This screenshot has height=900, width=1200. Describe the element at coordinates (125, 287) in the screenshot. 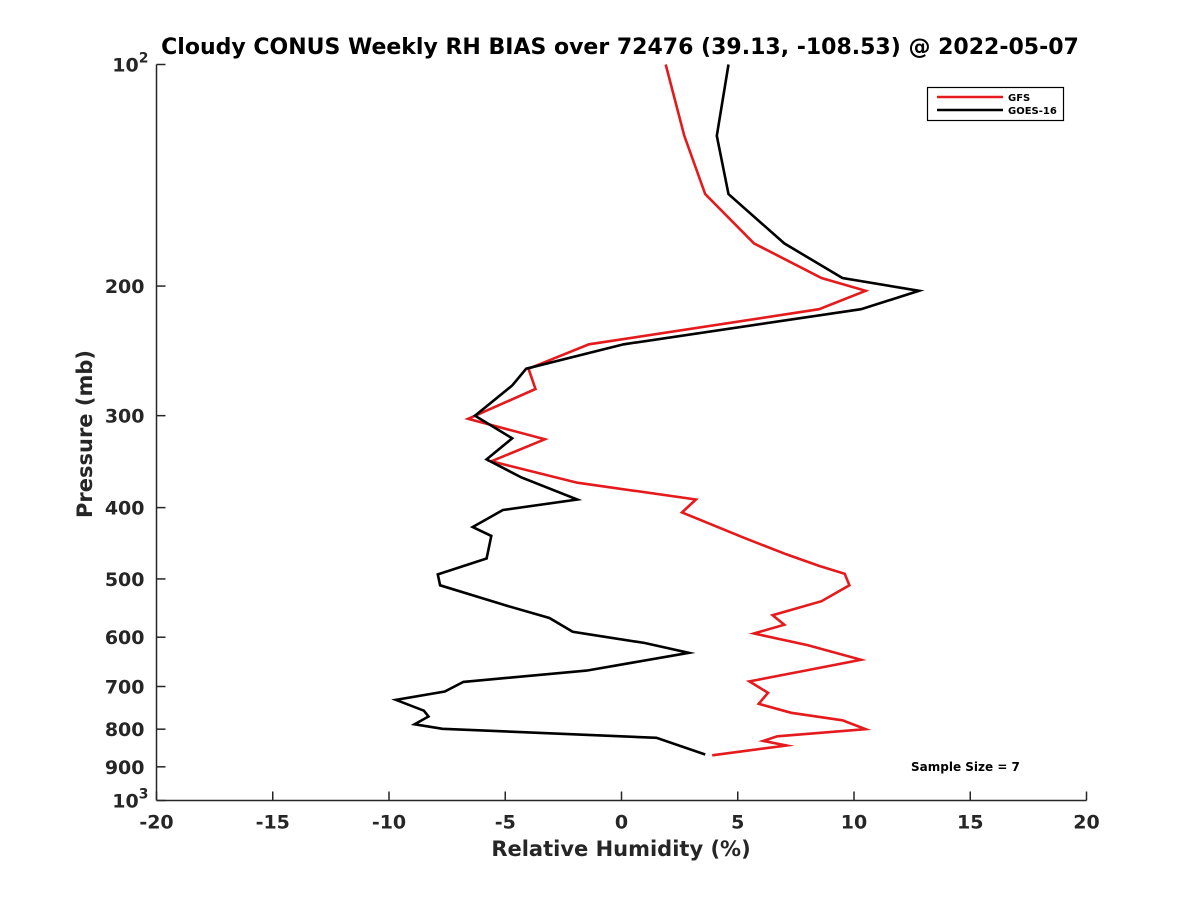

I see `y-tick-label: 200` at that location.